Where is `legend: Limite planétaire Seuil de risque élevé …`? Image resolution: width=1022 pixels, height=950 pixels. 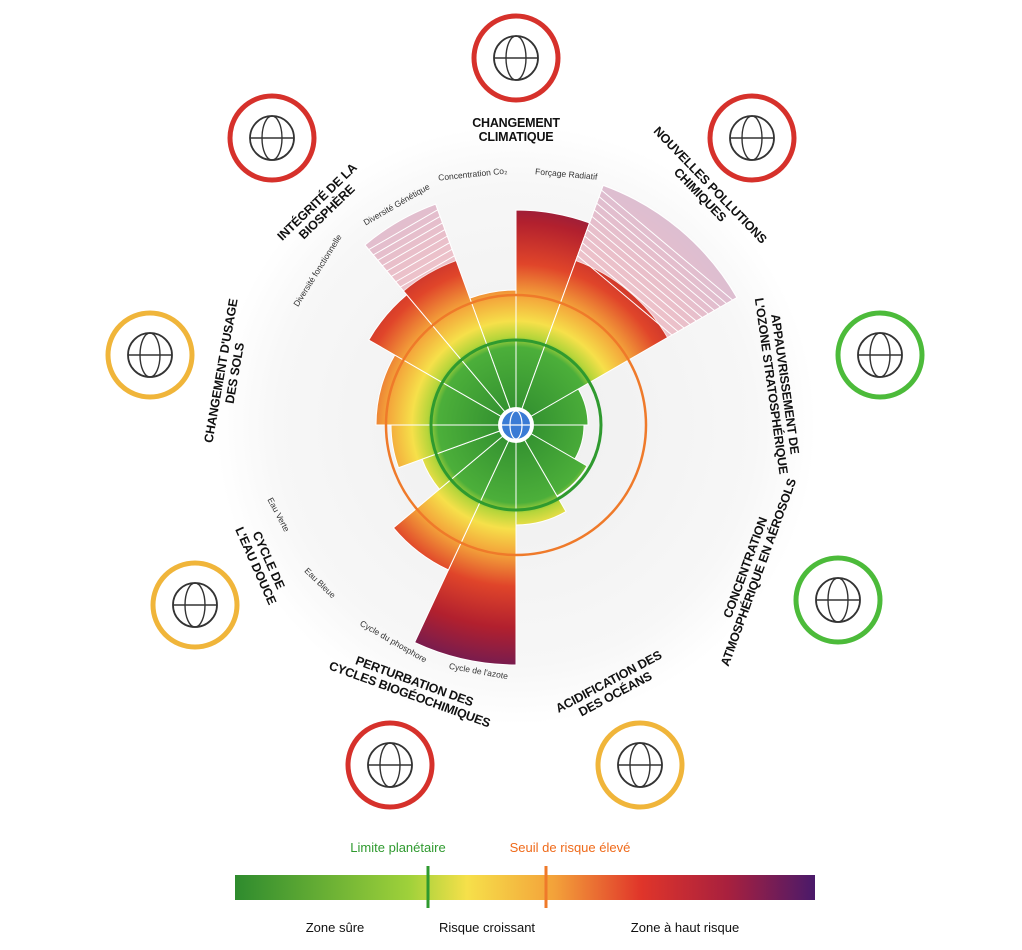 legend: Limite planétaire Seuil de risque élevé … is located at coordinates (525, 887).